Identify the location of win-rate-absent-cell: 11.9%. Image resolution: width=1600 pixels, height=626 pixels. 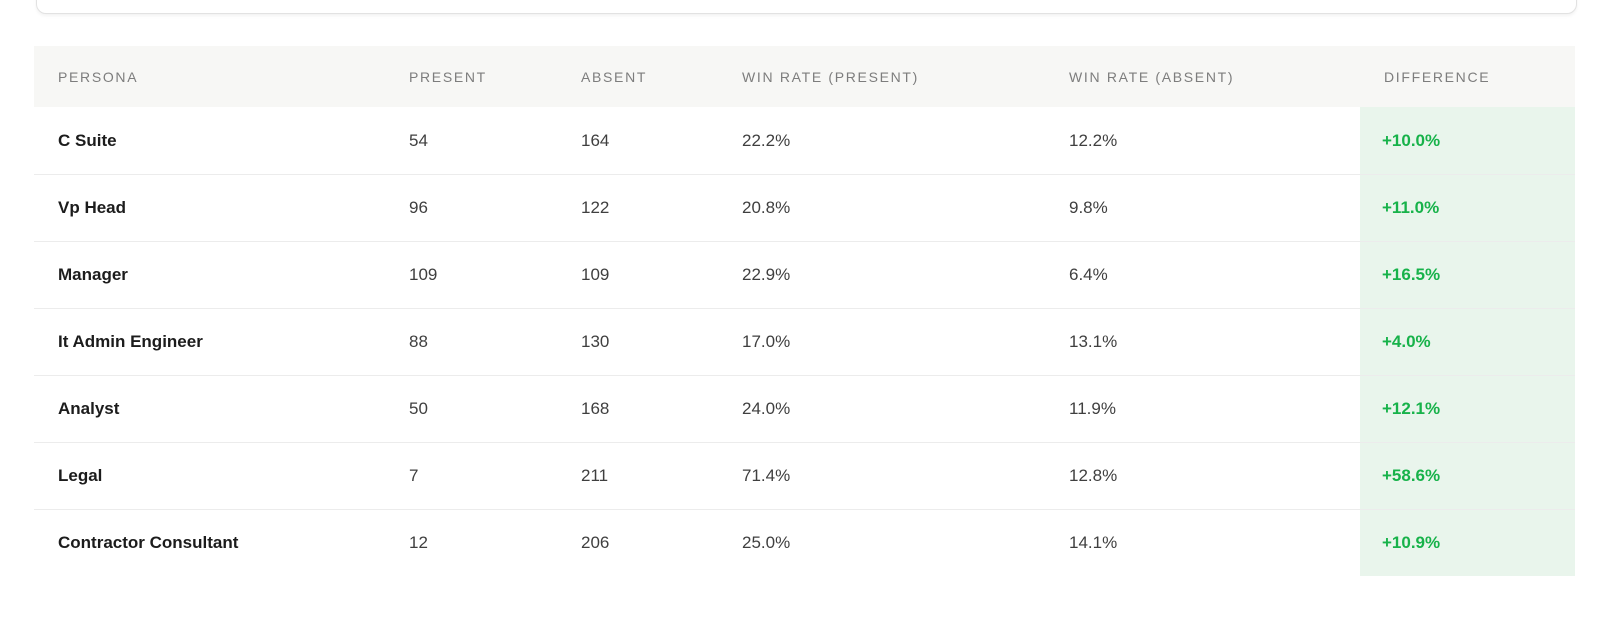
(1214, 408).